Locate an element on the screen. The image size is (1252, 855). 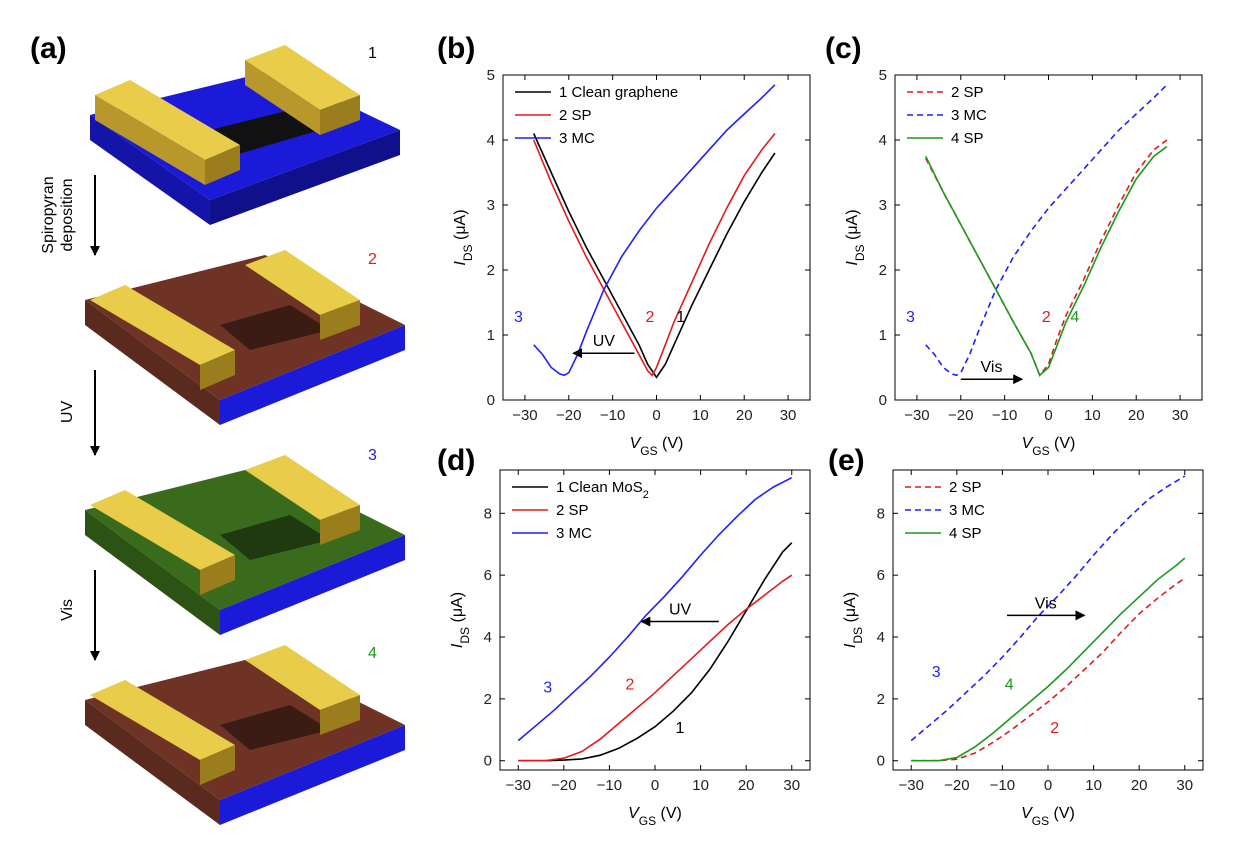
device-1-electrode-left-side is located at coordinates (150, 140).